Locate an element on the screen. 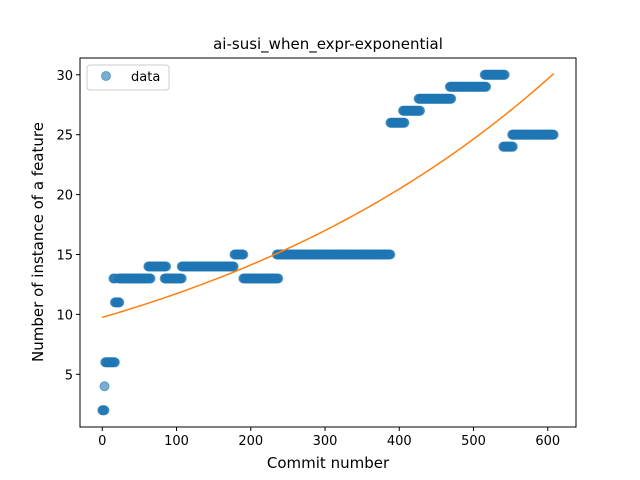 Image resolution: width=640 pixels, height=480 pixels. y-tick-label: 15 is located at coordinates (64, 255).